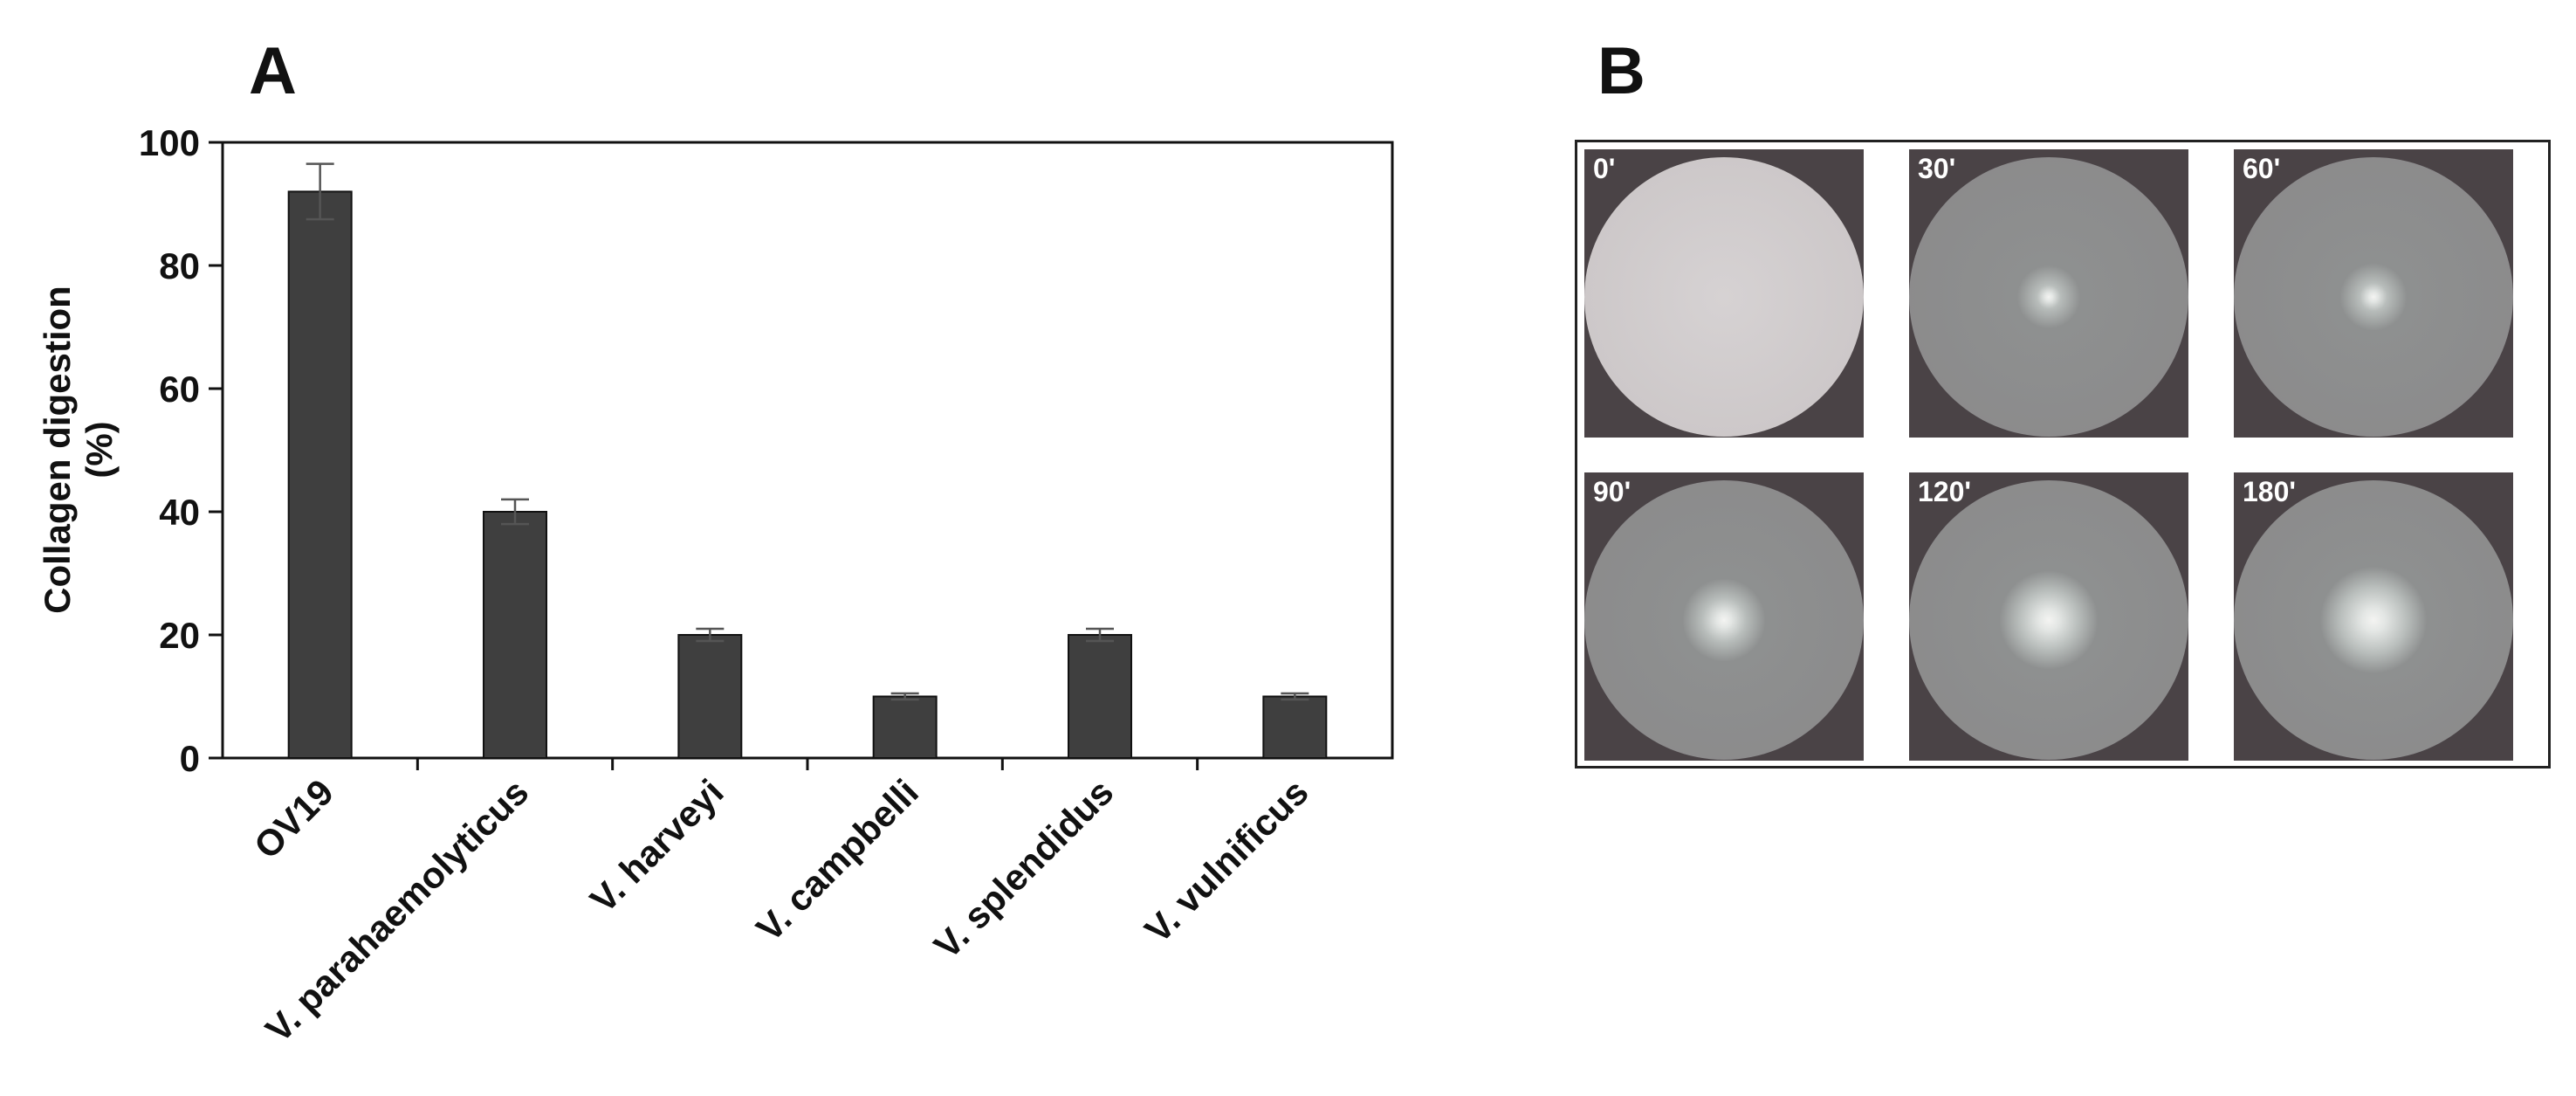 The image size is (2576, 1096). What do you see at coordinates (99, 449) in the screenshot?
I see `y-axis-label-line2: (%)` at bounding box center [99, 449].